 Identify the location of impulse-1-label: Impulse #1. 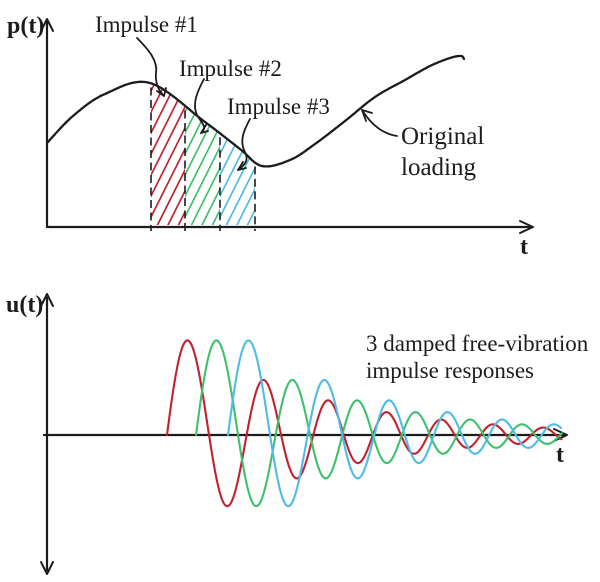
(146, 24).